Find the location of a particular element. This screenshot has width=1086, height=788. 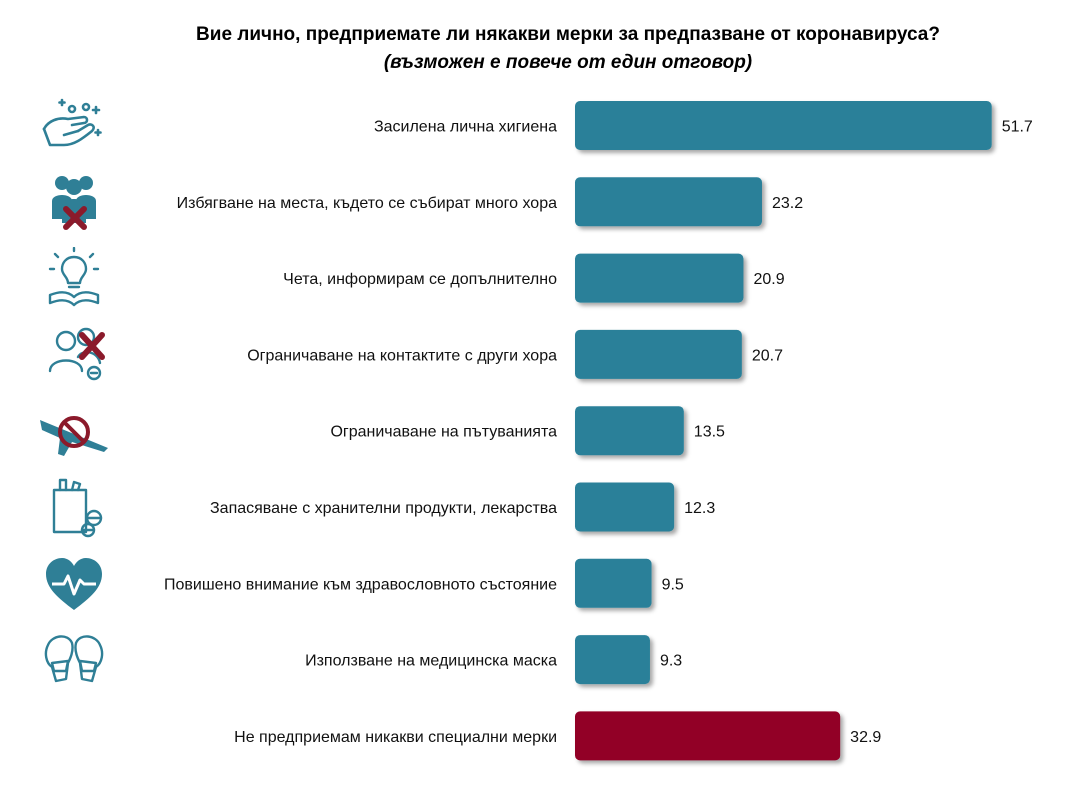

category-label-8: Не предприемам никакви специални мерки is located at coordinates (395, 737).